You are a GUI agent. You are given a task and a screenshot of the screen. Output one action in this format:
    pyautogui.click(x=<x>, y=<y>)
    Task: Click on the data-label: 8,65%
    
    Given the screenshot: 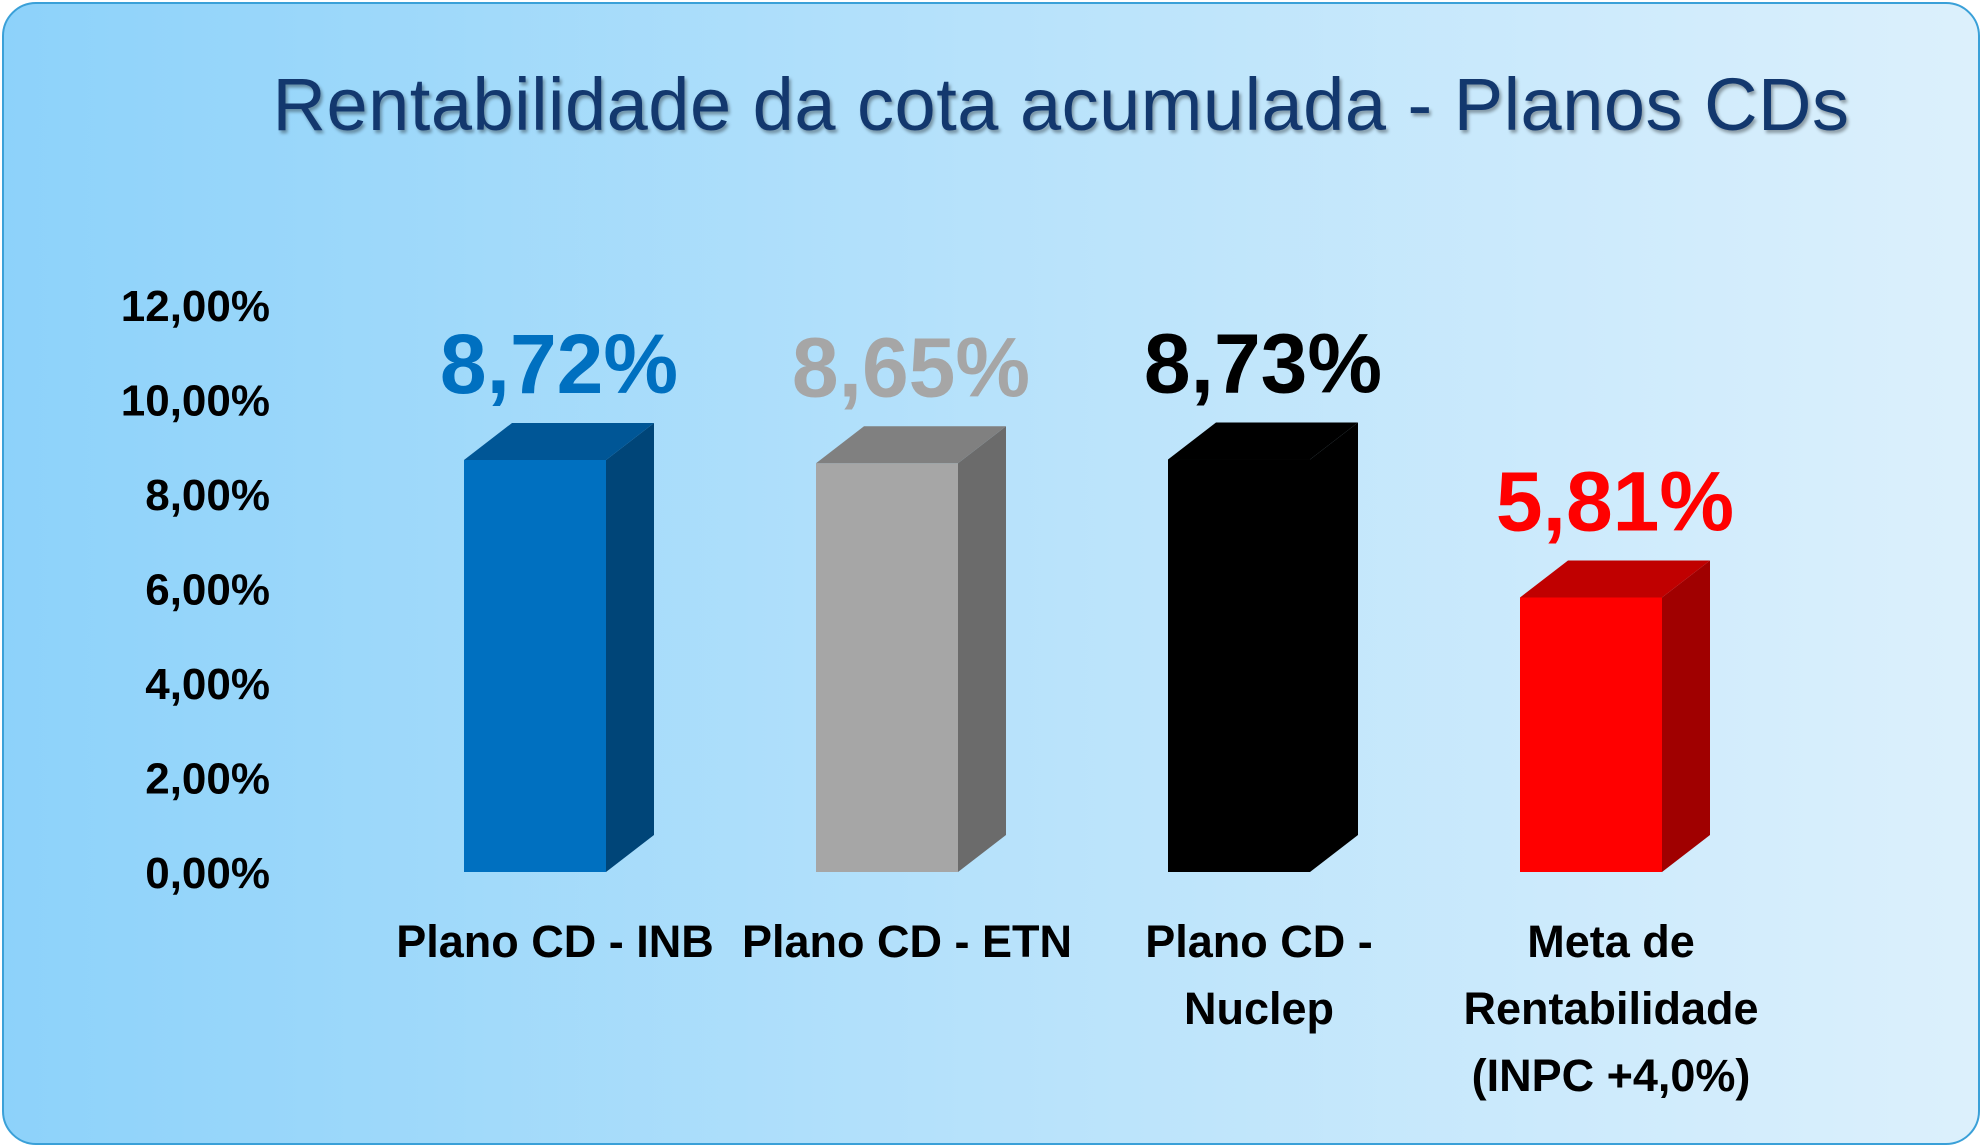 What is the action you would take?
    pyautogui.click(x=911, y=367)
    